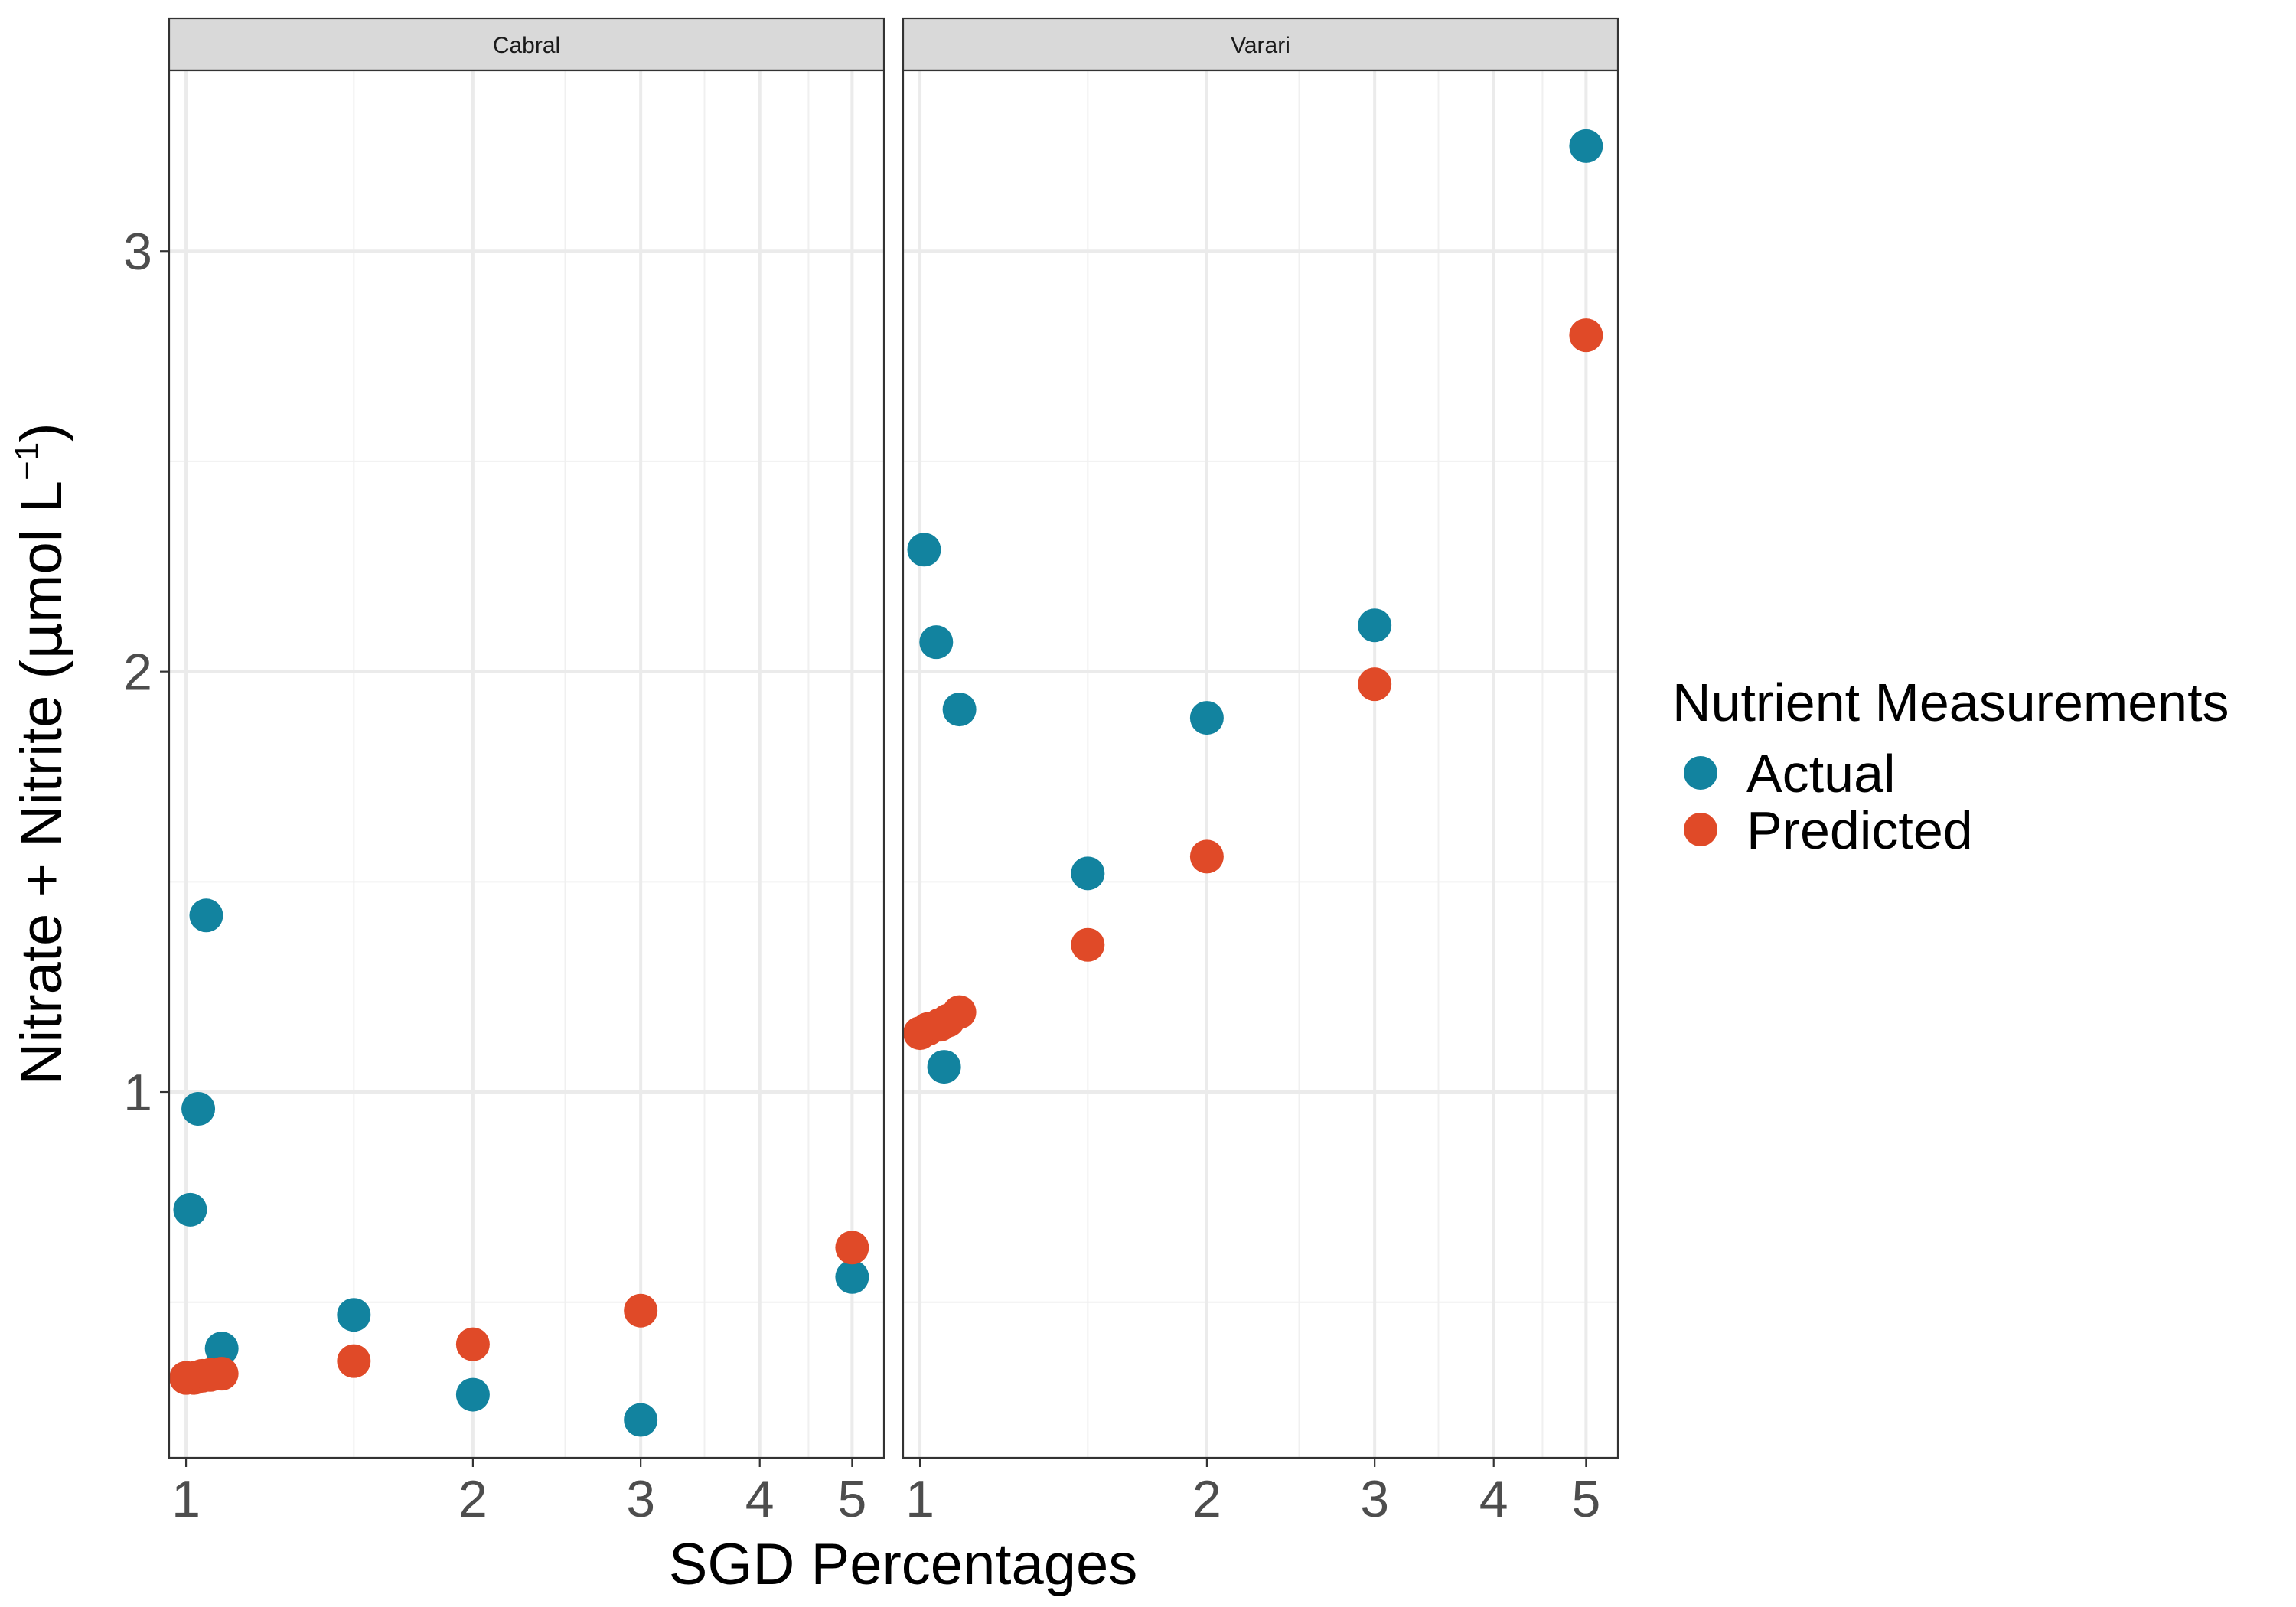 This screenshot has height=1607, width=2296. I want to click on facet-strip-cabral, so click(526, 44).